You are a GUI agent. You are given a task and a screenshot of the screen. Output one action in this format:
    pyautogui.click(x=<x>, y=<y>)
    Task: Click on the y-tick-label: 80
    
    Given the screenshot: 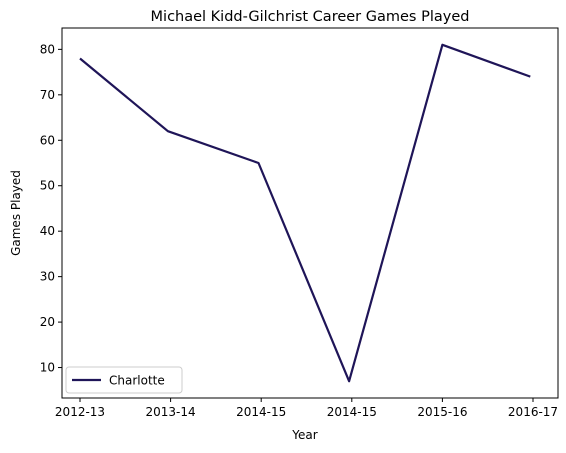 What is the action you would take?
    pyautogui.click(x=47, y=49)
    